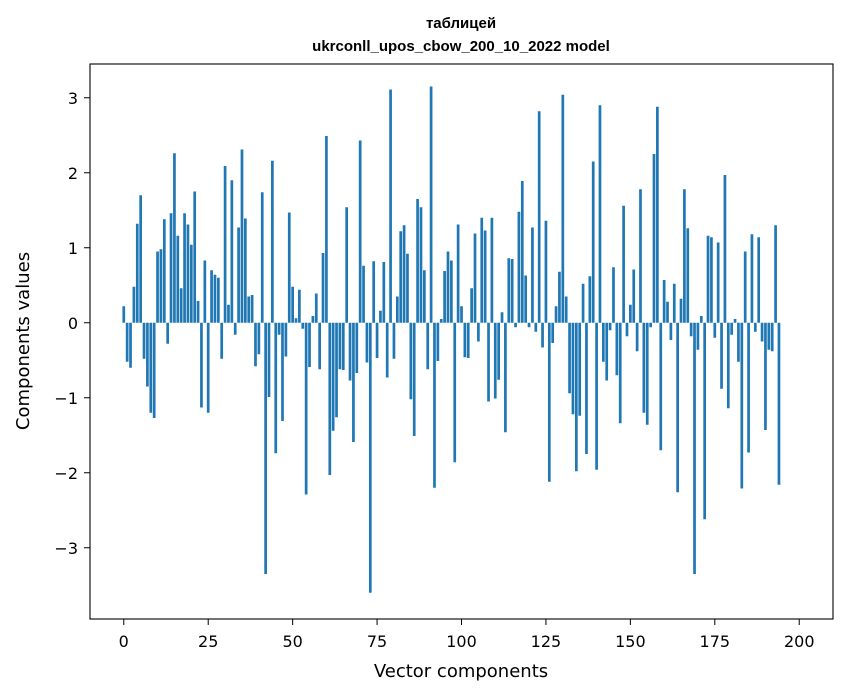 Image resolution: width=847 pixels, height=696 pixels. What do you see at coordinates (461, 23) in the screenshot?
I see `chart-title-line1: таблицей` at bounding box center [461, 23].